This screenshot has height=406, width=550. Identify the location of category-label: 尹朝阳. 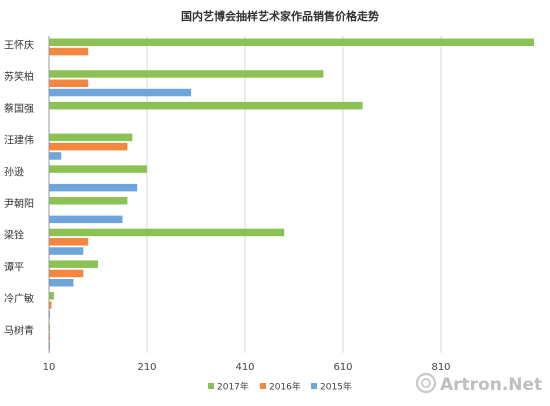
(19, 204).